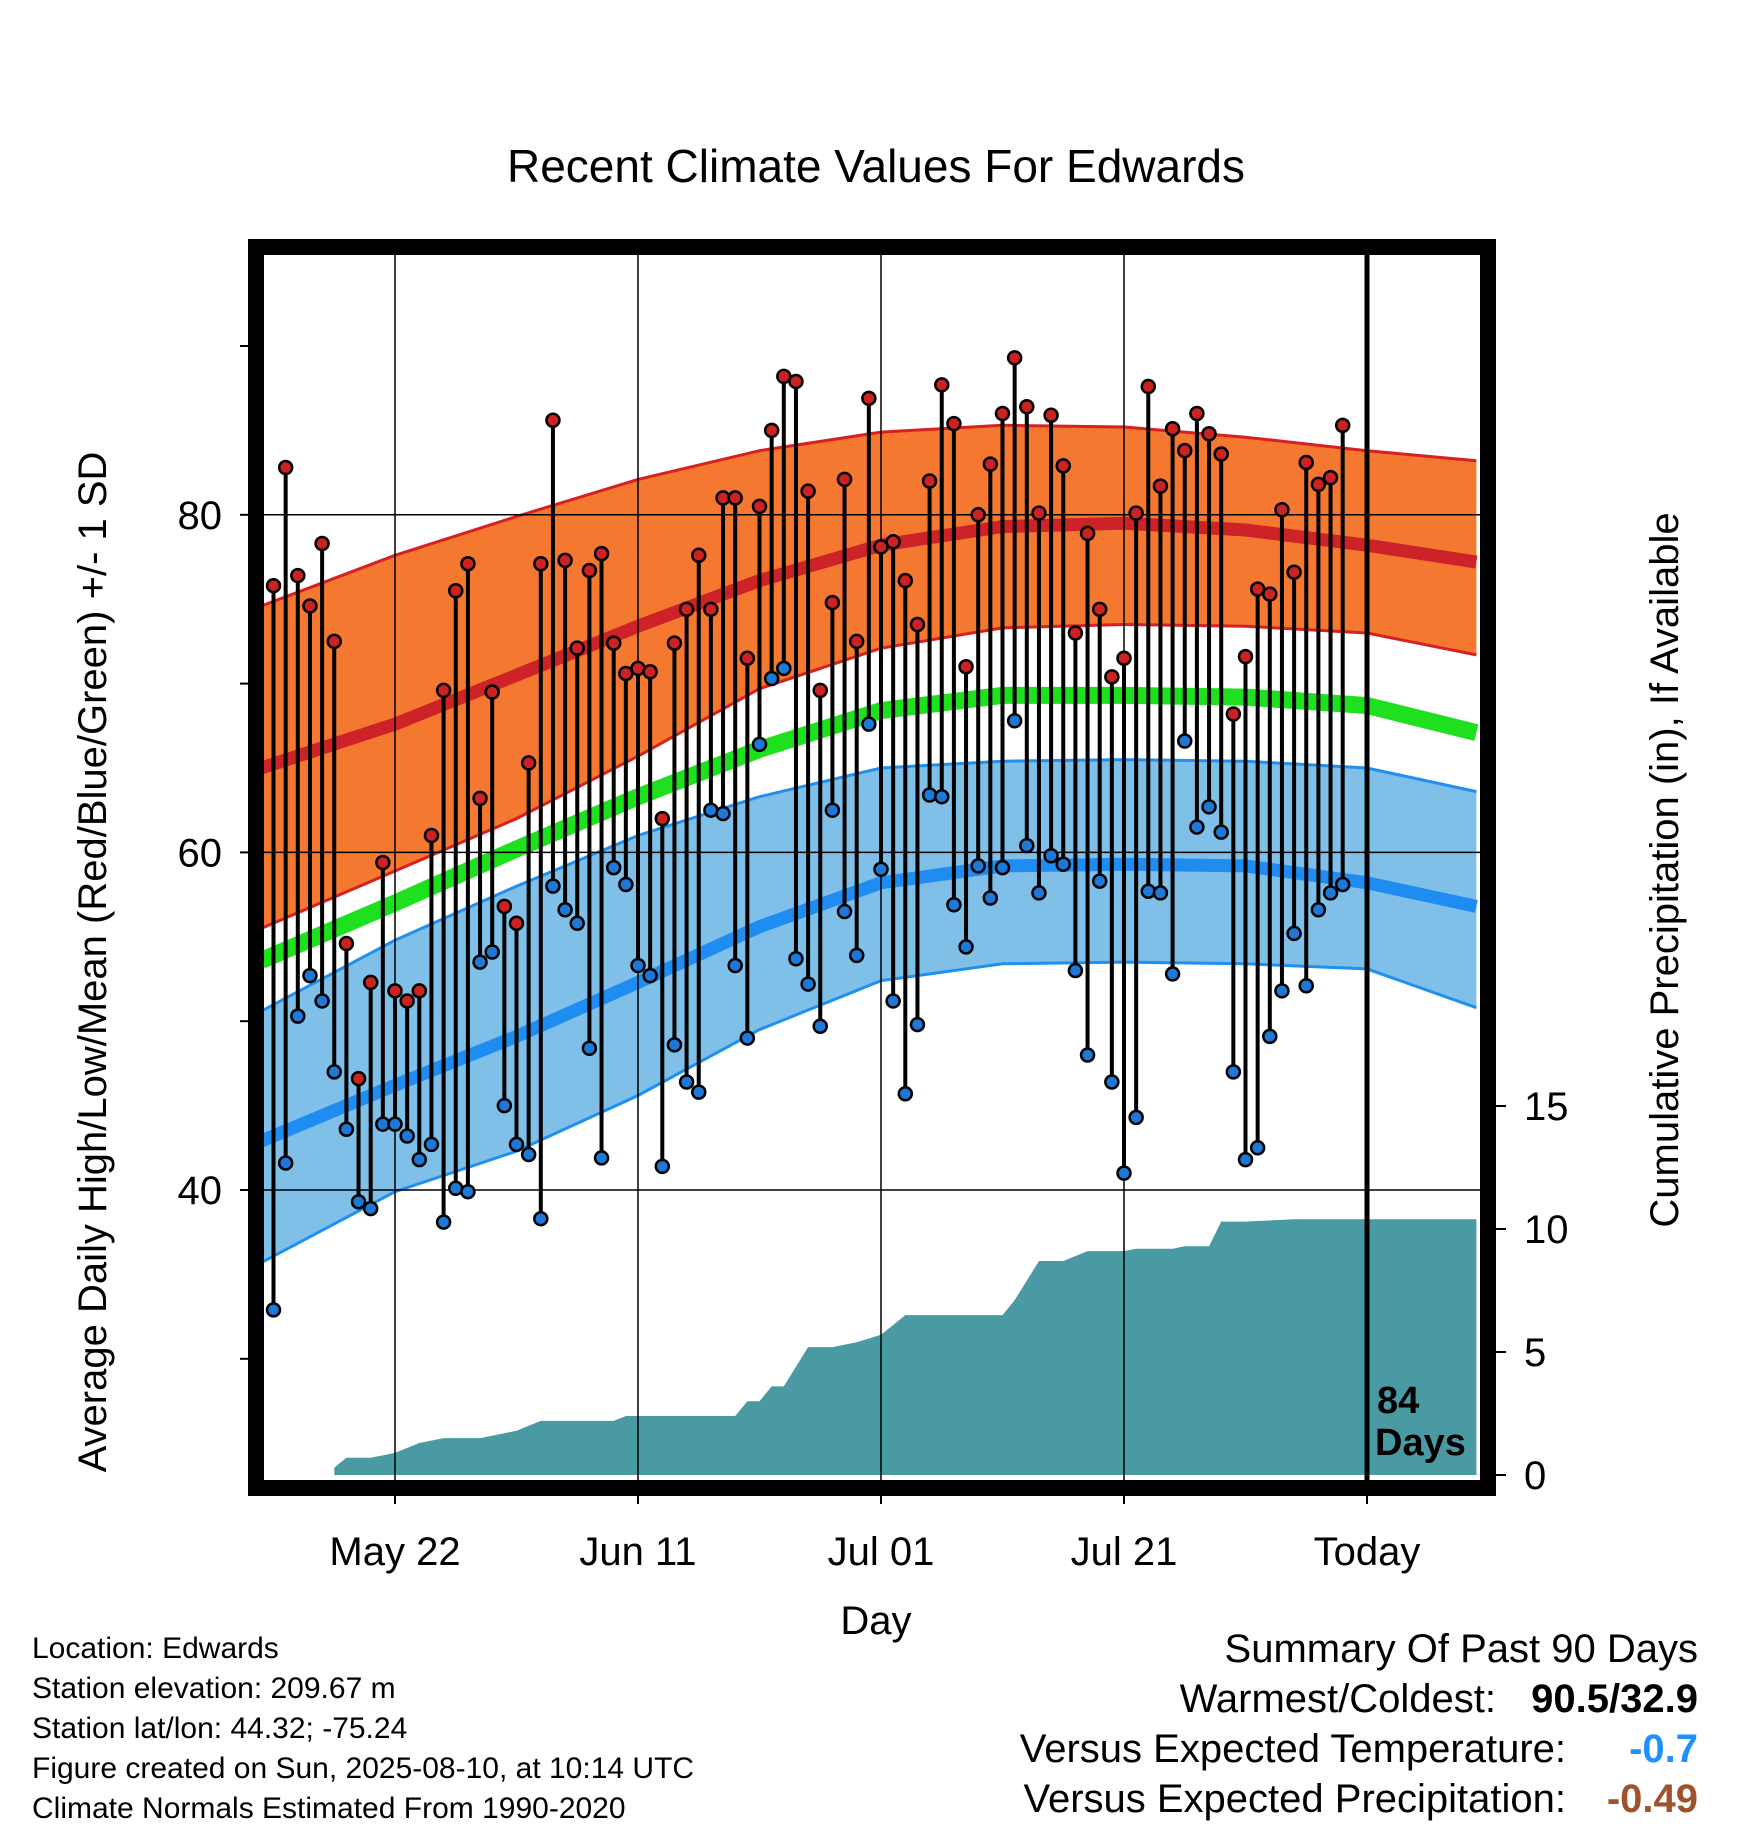 Image resolution: width=1748 pixels, height=1828 pixels. I want to click on summary-warmest-coldest-value: 90.5/32.9, so click(1614, 1699).